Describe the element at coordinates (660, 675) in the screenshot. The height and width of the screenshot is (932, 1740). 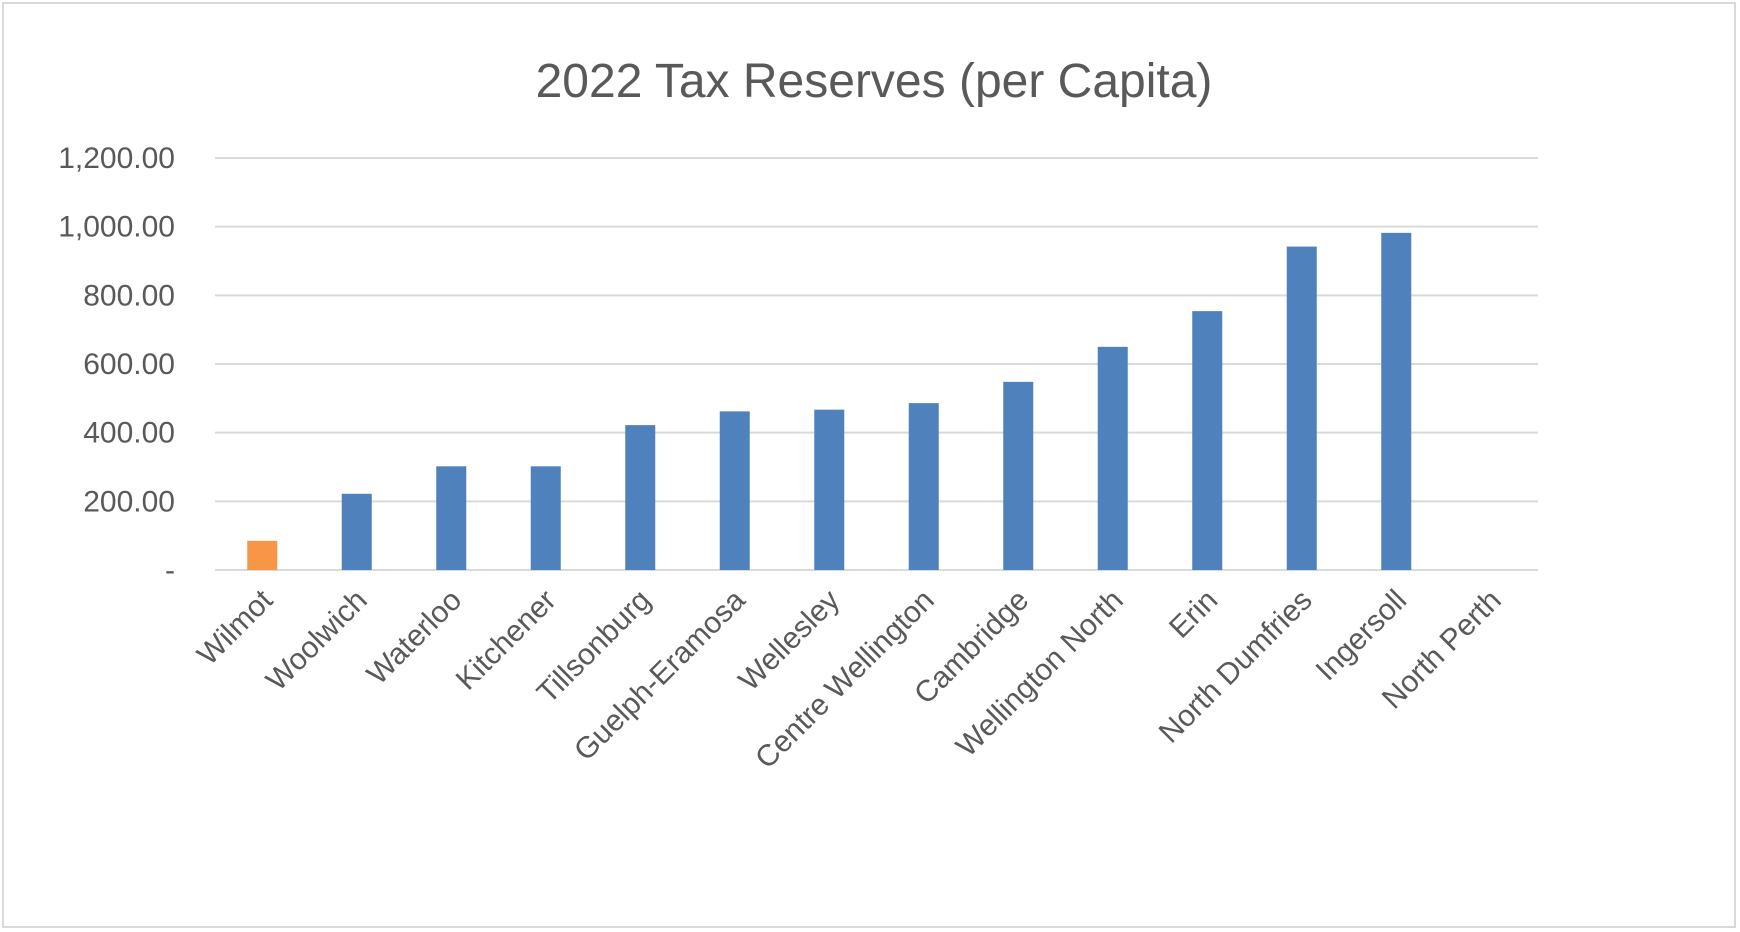
I see `x-tick-label: Guelph-Eramosa` at that location.